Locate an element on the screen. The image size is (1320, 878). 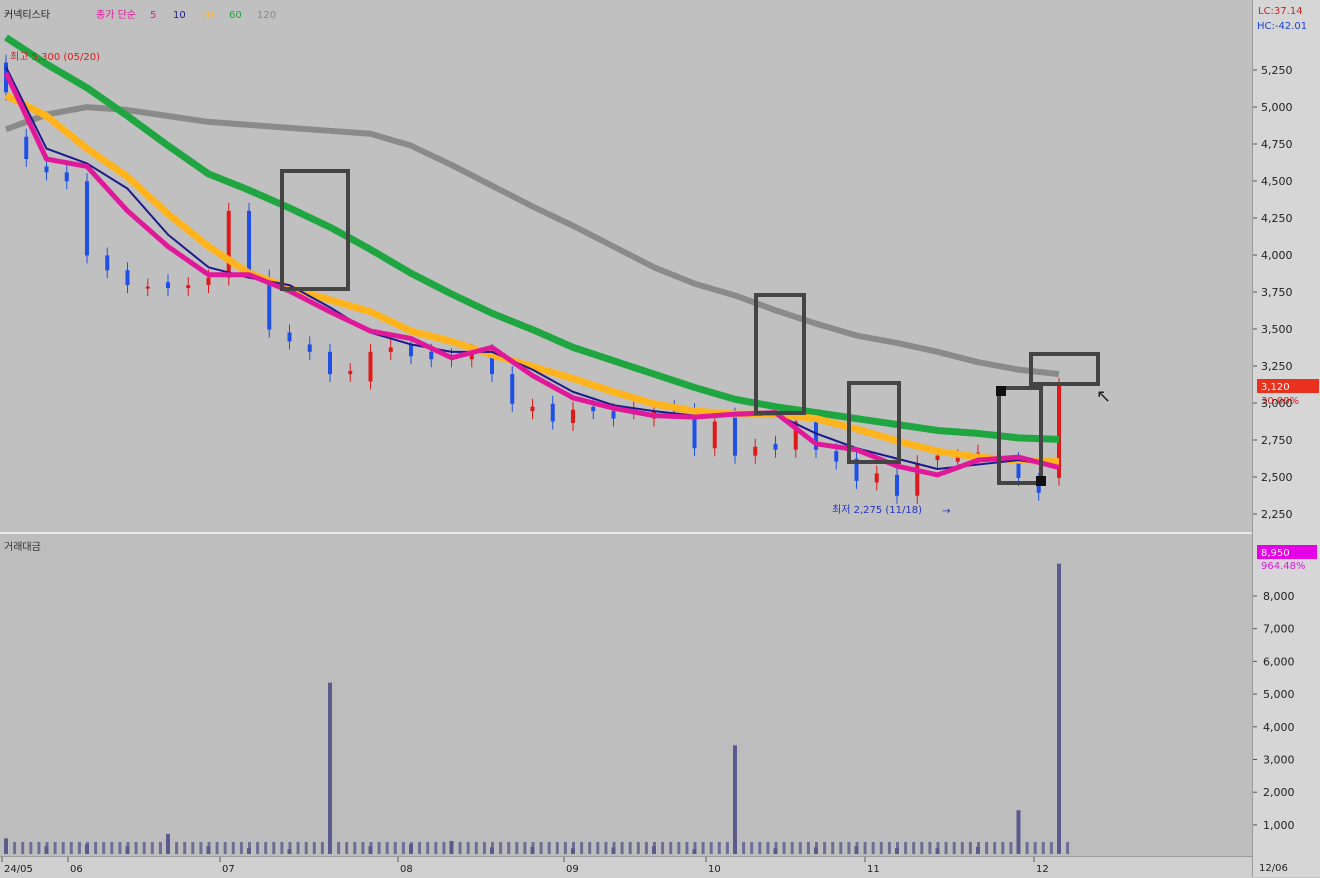
ma-type-label: 종가 단순 is located at coordinates (116, 15).